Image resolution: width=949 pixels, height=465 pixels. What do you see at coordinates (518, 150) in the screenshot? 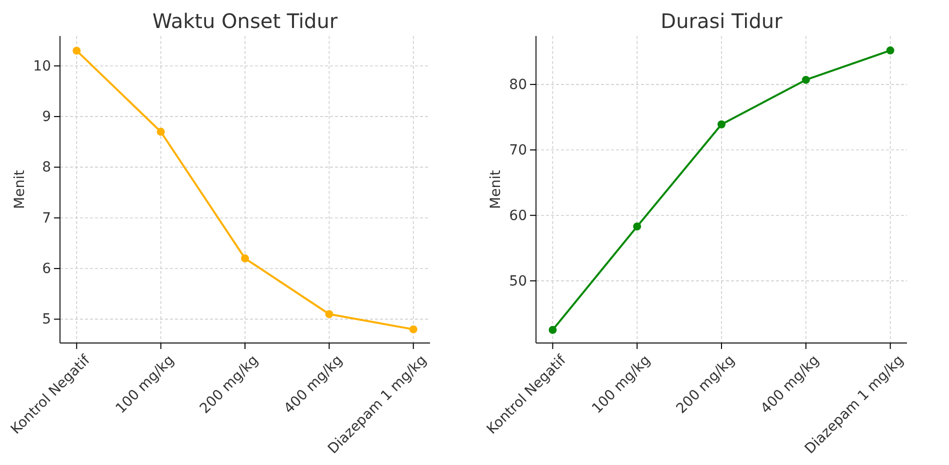
I see `y-tick-label: 70` at bounding box center [518, 150].